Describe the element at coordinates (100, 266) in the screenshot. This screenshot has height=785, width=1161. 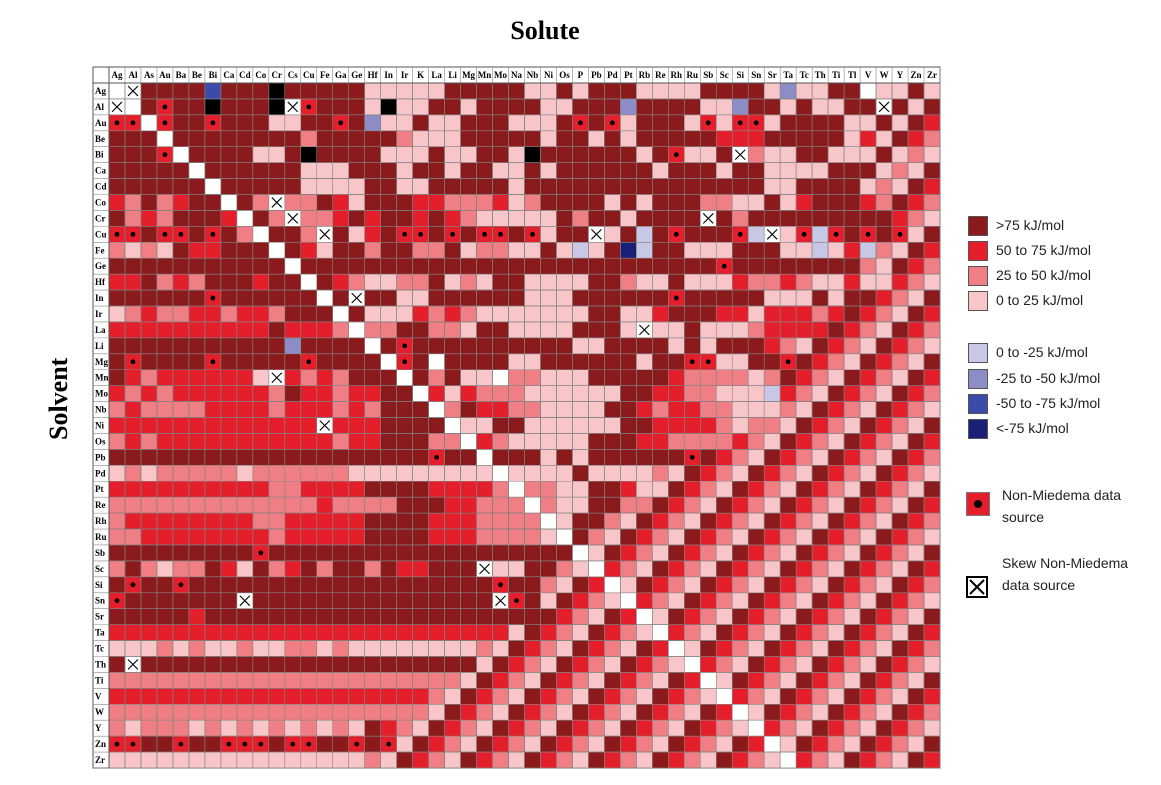
I see `solvent-label: Ge` at that location.